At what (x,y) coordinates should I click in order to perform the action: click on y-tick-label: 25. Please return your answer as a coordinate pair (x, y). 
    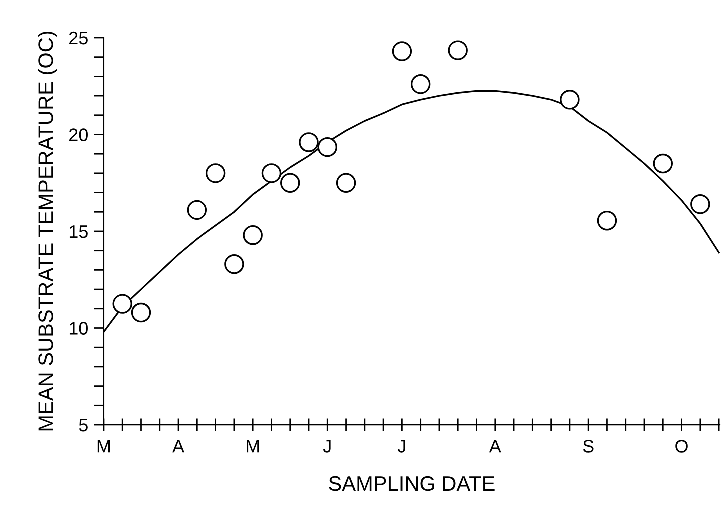
    Looking at the image, I should click on (79, 38).